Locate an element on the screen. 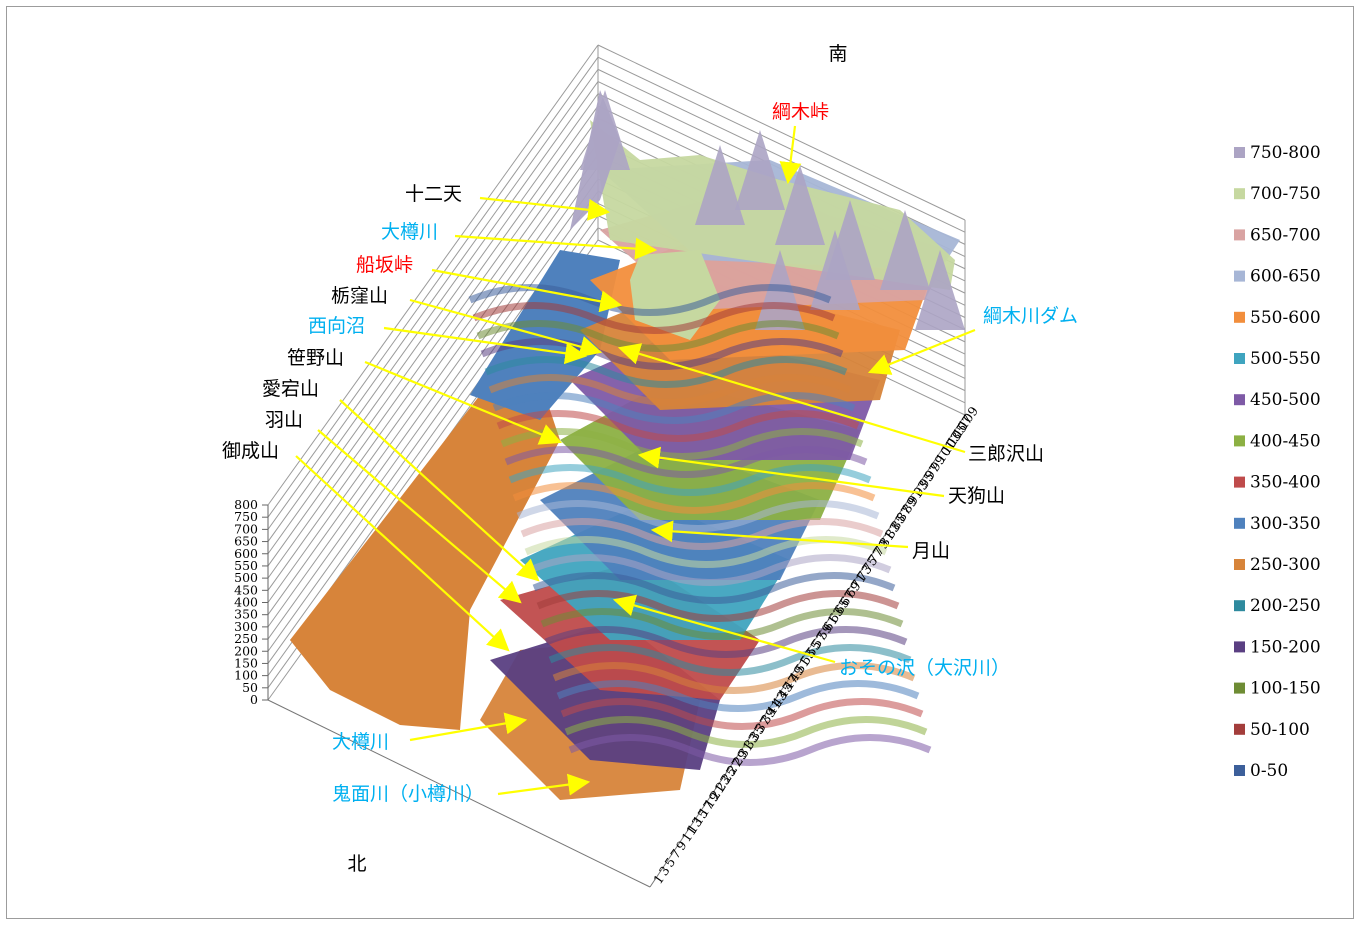  x-tick-label: 79 is located at coordinates (880, 547).